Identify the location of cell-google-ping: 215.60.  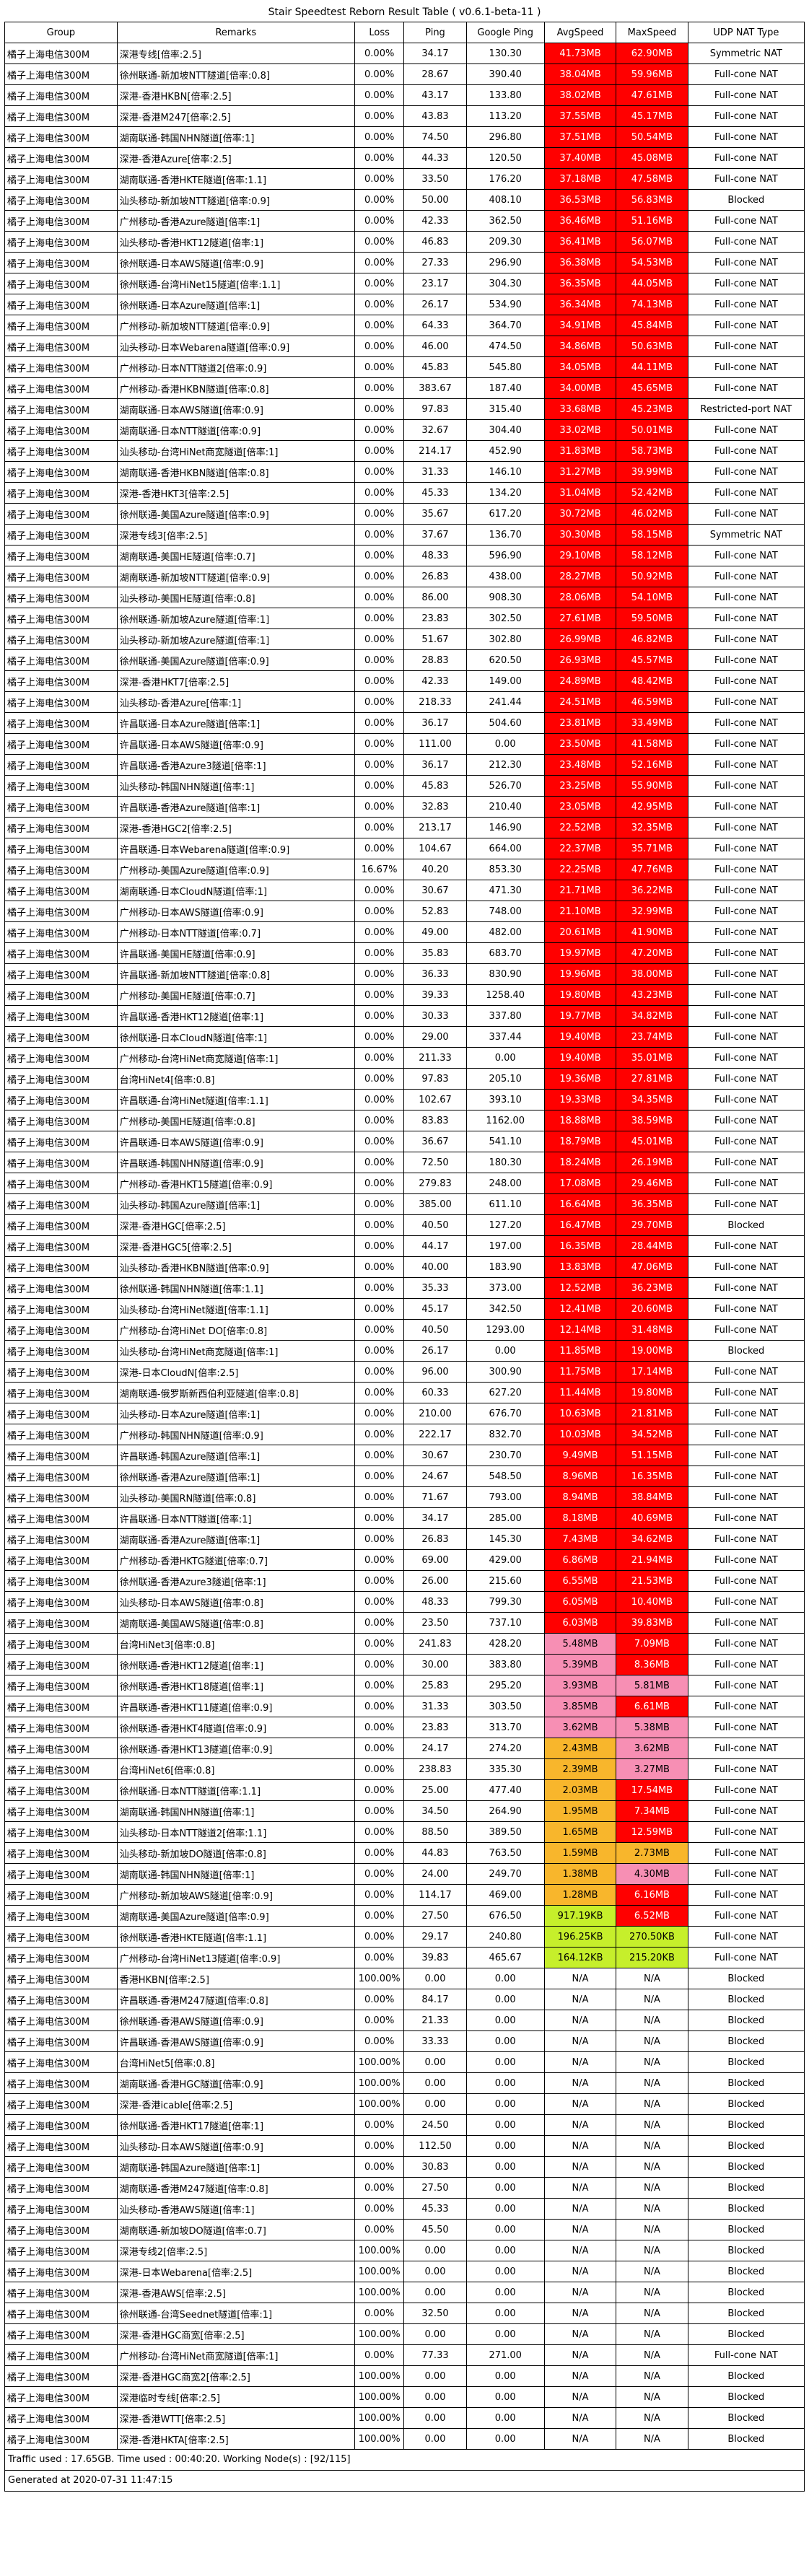
(505, 1581).